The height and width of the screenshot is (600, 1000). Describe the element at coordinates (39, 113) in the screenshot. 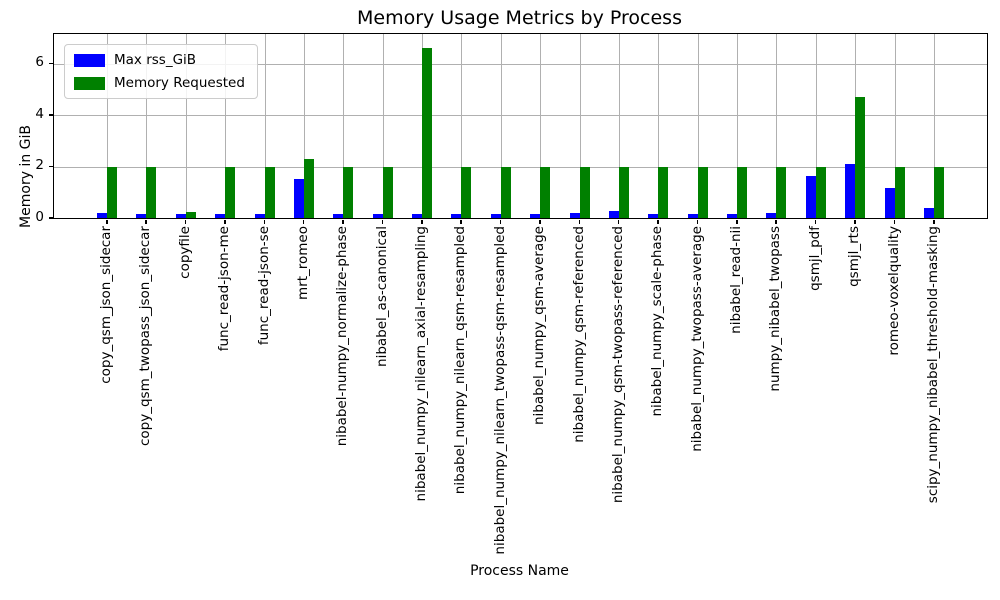

I see `y-tick-label: 4` at that location.